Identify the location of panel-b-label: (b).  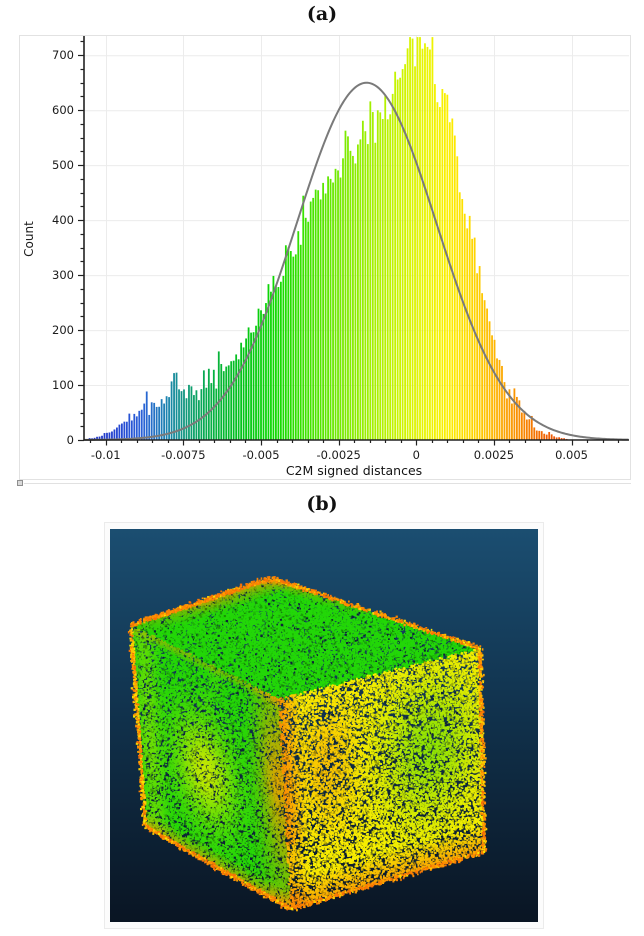
(322, 504).